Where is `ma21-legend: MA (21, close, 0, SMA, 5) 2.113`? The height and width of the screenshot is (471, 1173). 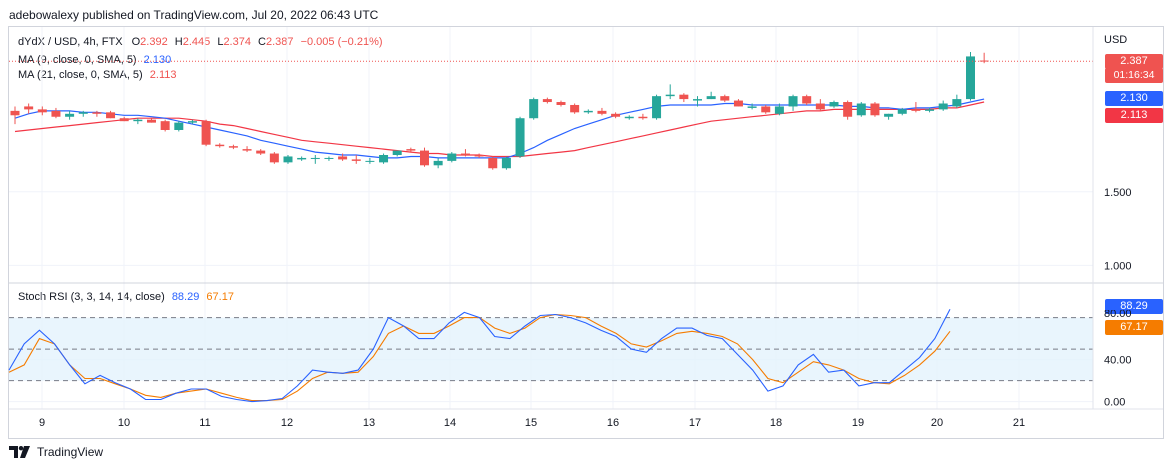
ma21-legend: MA (21, close, 0, SMA, 5) 2.113 is located at coordinates (97, 75).